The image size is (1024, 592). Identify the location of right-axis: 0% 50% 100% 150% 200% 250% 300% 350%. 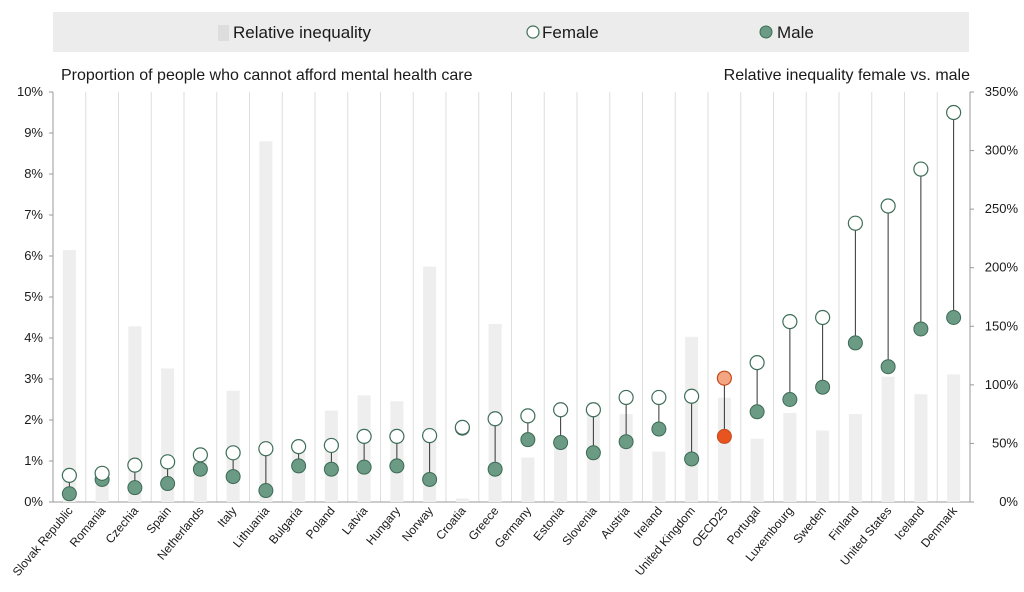
(994, 296).